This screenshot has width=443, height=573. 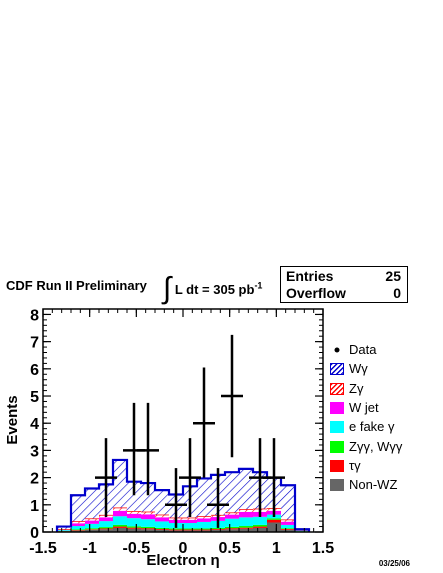 What do you see at coordinates (78, 508) in the screenshot?
I see `bar-w--1` at bounding box center [78, 508].